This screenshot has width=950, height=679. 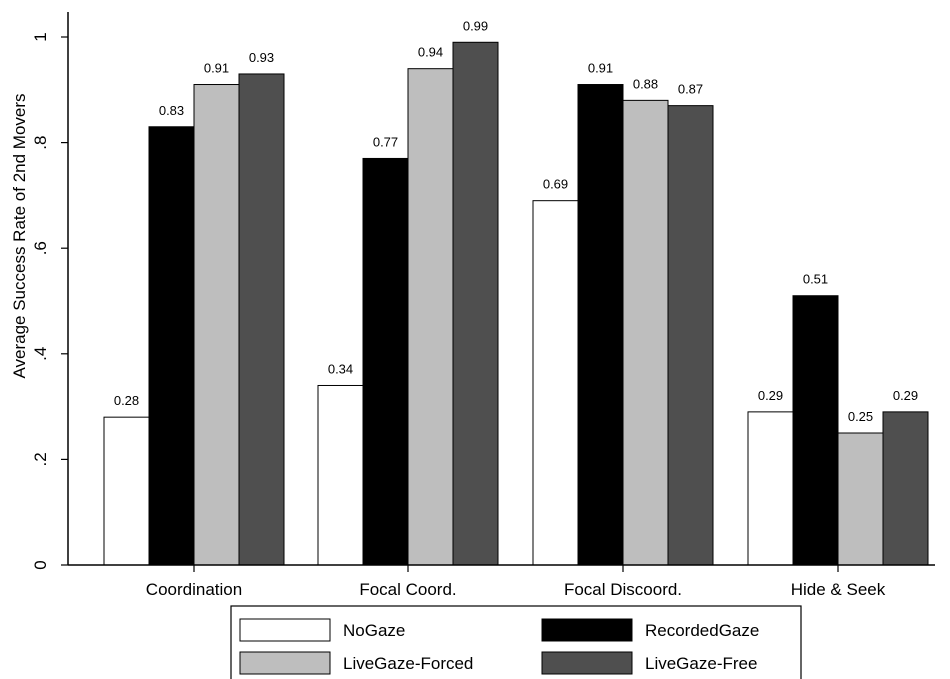 What do you see at coordinates (702, 630) in the screenshot?
I see `legend-label-recordedgaze: RecordedGaze` at bounding box center [702, 630].